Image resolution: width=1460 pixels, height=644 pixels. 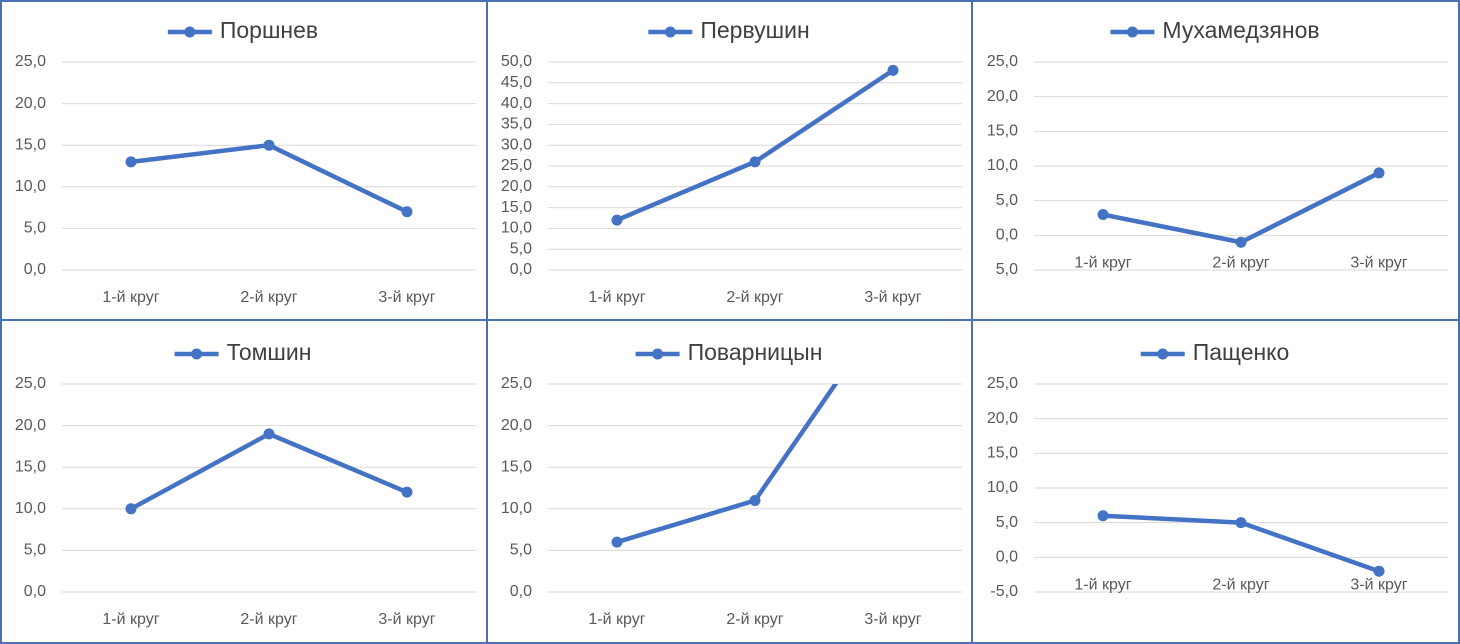 I want to click on y-tick-label: 45,0, so click(x=516, y=82).